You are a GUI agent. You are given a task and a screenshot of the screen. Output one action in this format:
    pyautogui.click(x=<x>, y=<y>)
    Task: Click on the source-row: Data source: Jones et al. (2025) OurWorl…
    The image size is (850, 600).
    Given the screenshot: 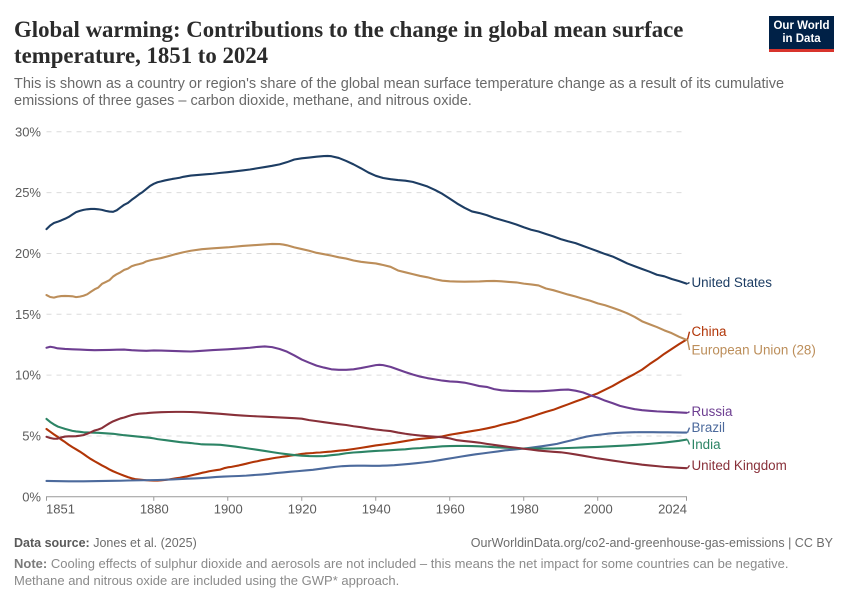 What is the action you would take?
    pyautogui.click(x=425, y=545)
    